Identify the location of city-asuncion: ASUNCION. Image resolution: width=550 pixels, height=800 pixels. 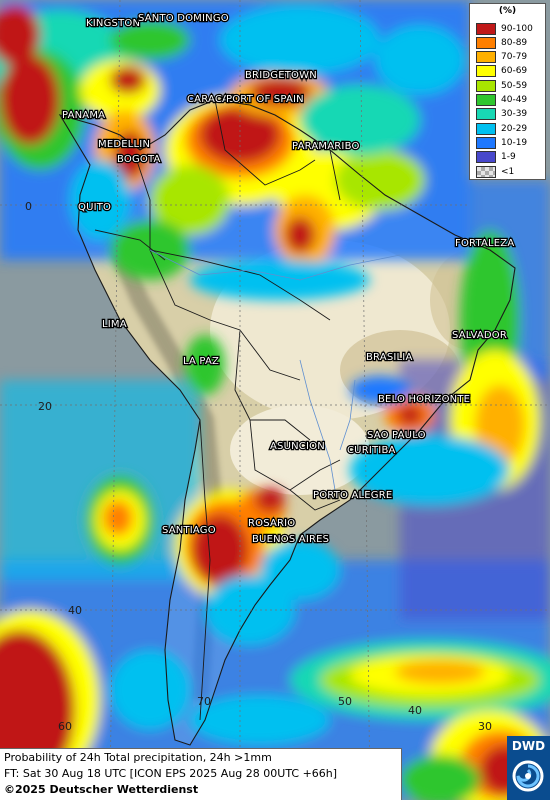
(297, 447).